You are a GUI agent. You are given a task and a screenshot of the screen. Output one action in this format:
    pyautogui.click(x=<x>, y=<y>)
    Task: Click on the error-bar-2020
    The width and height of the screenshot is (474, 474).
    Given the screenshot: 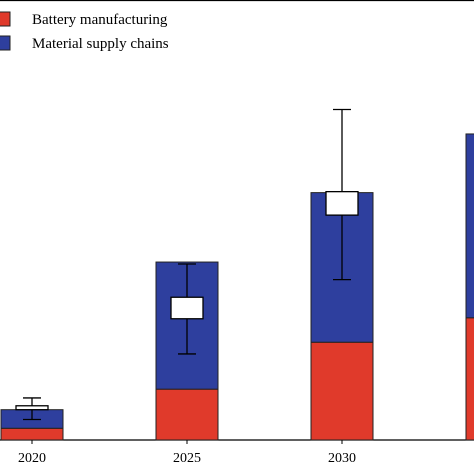 What is the action you would take?
    pyautogui.click(x=32, y=409)
    